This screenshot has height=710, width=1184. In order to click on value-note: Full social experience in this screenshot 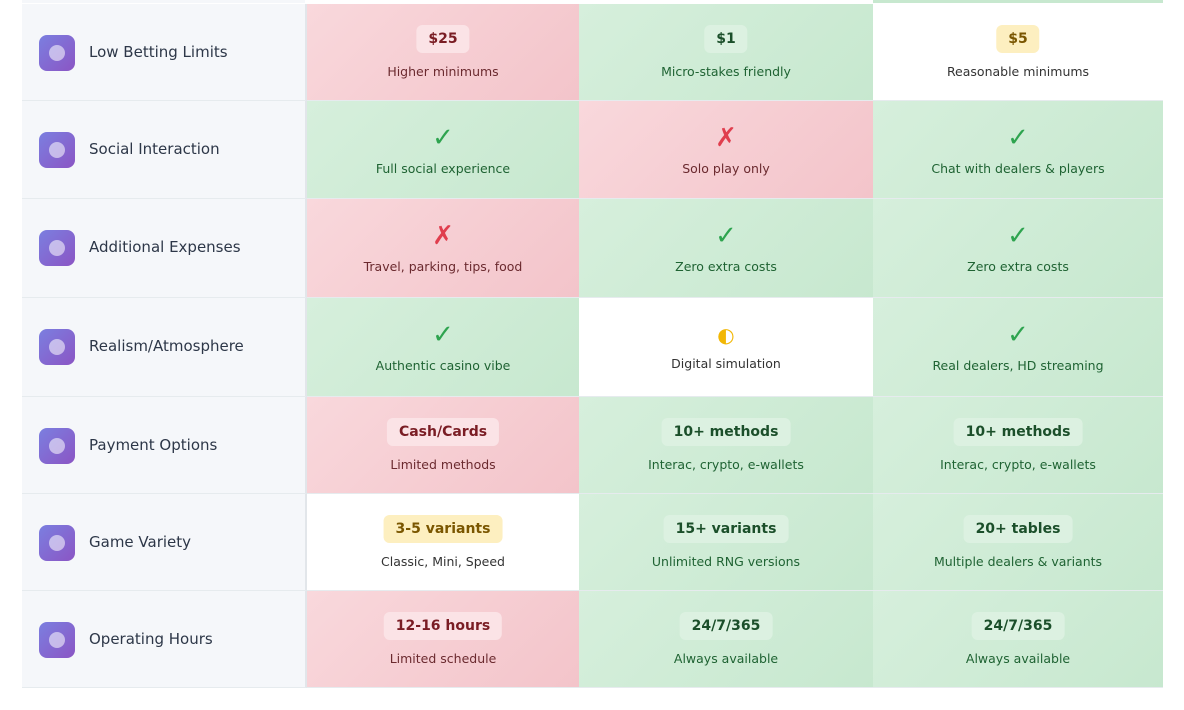, I will do `click(443, 168)`.